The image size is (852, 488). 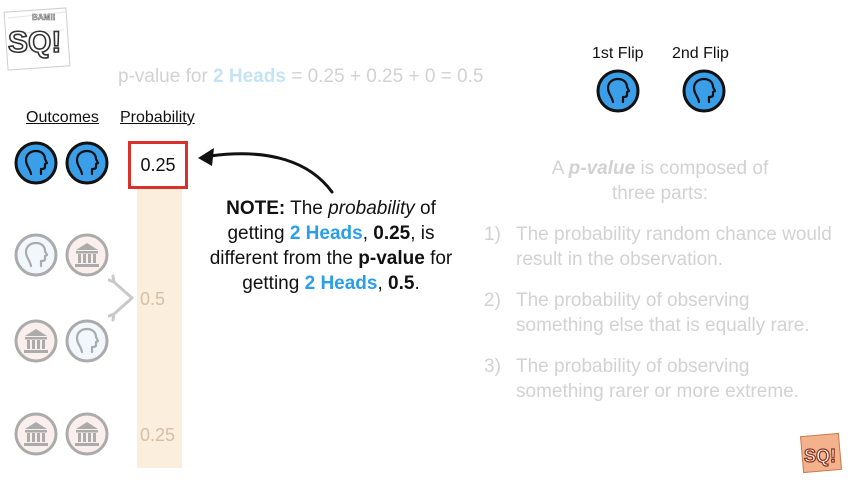 What do you see at coordinates (153, 299) in the screenshot?
I see `grouped-probability: 0.5` at bounding box center [153, 299].